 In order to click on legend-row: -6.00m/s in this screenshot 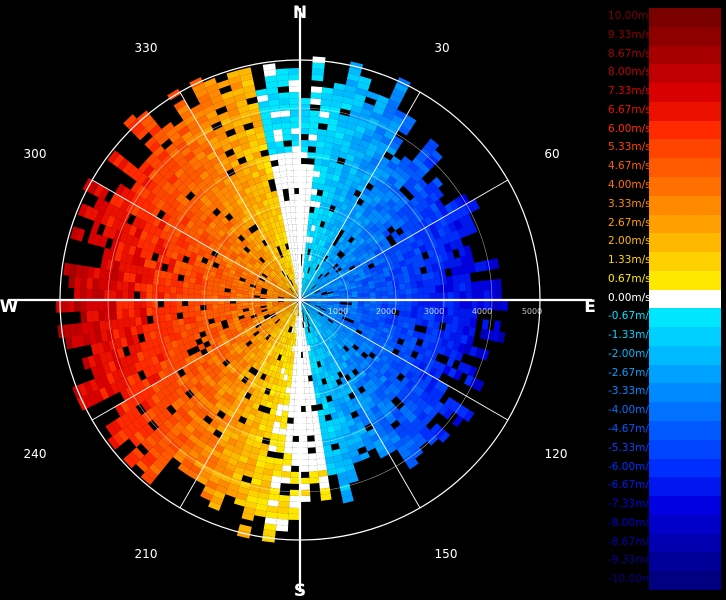, I will do `click(663, 468)`.